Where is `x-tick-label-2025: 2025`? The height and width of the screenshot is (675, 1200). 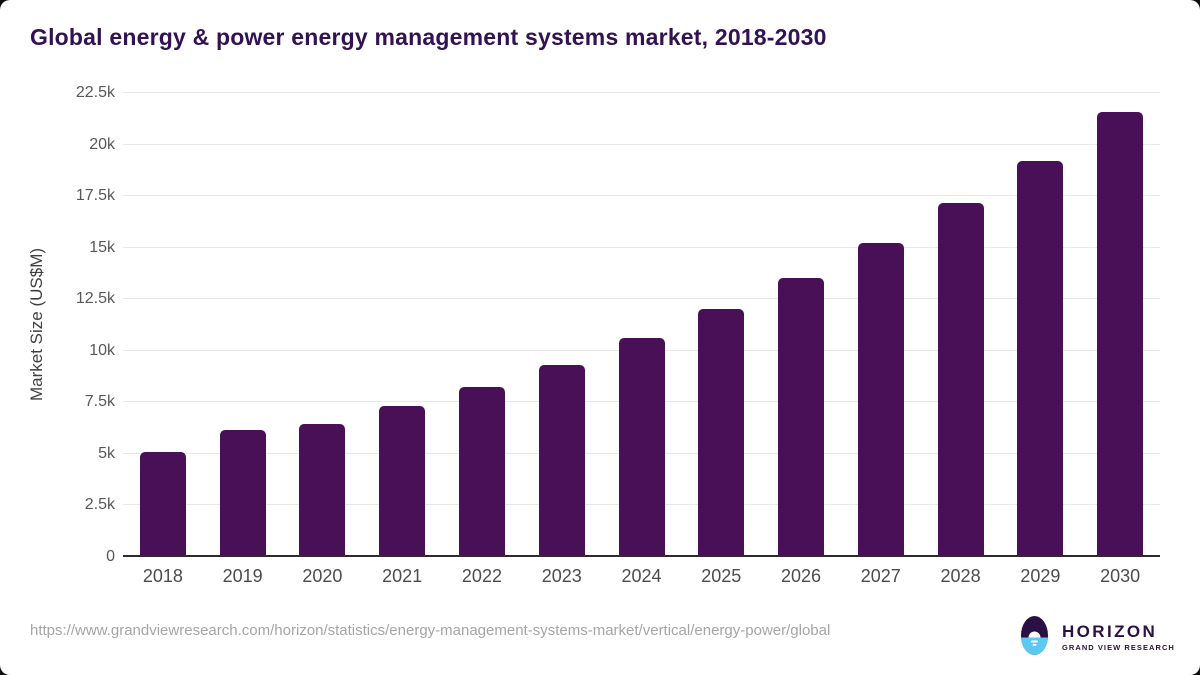 x-tick-label-2025: 2025 is located at coordinates (721, 576).